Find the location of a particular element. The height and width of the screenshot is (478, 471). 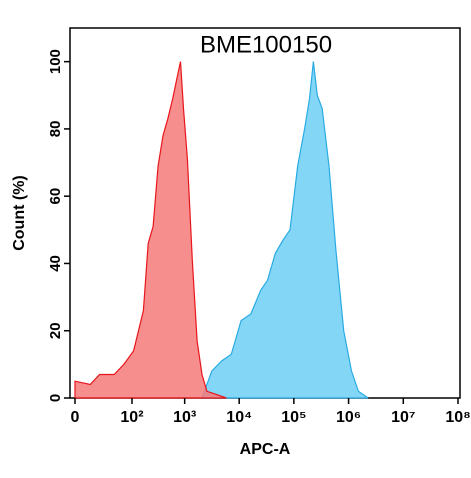

y-tick-label: 60 is located at coordinates (55, 196).